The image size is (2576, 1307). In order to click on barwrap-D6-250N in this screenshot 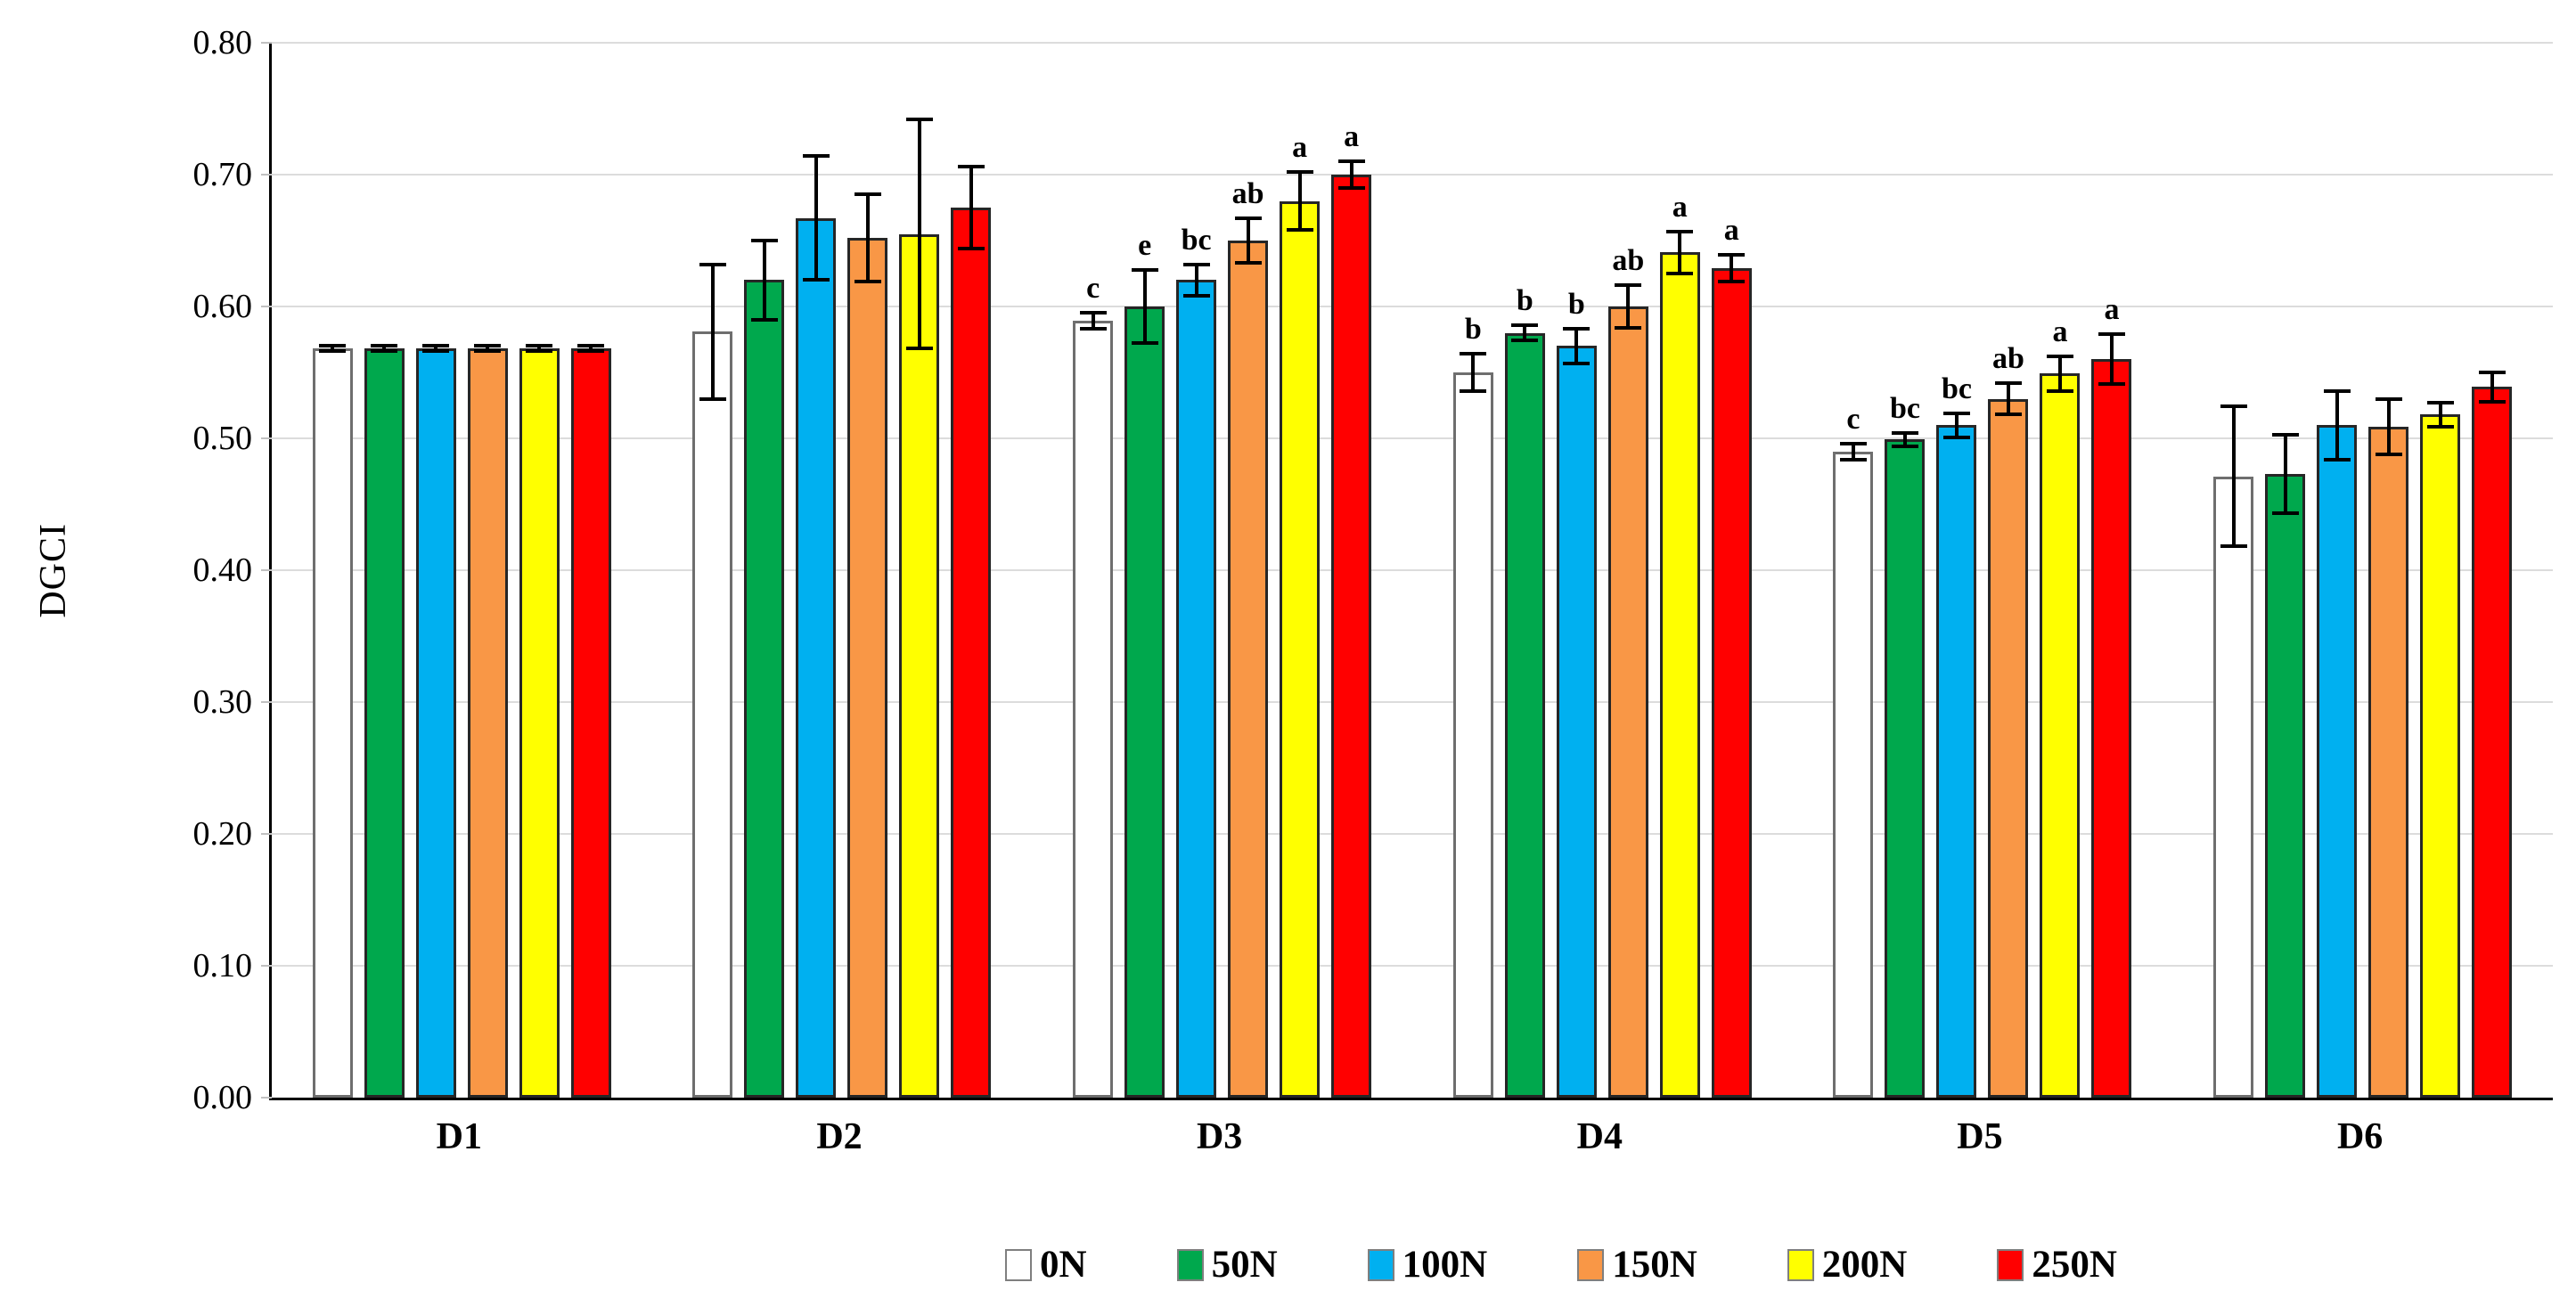, I will do `click(2492, 570)`.